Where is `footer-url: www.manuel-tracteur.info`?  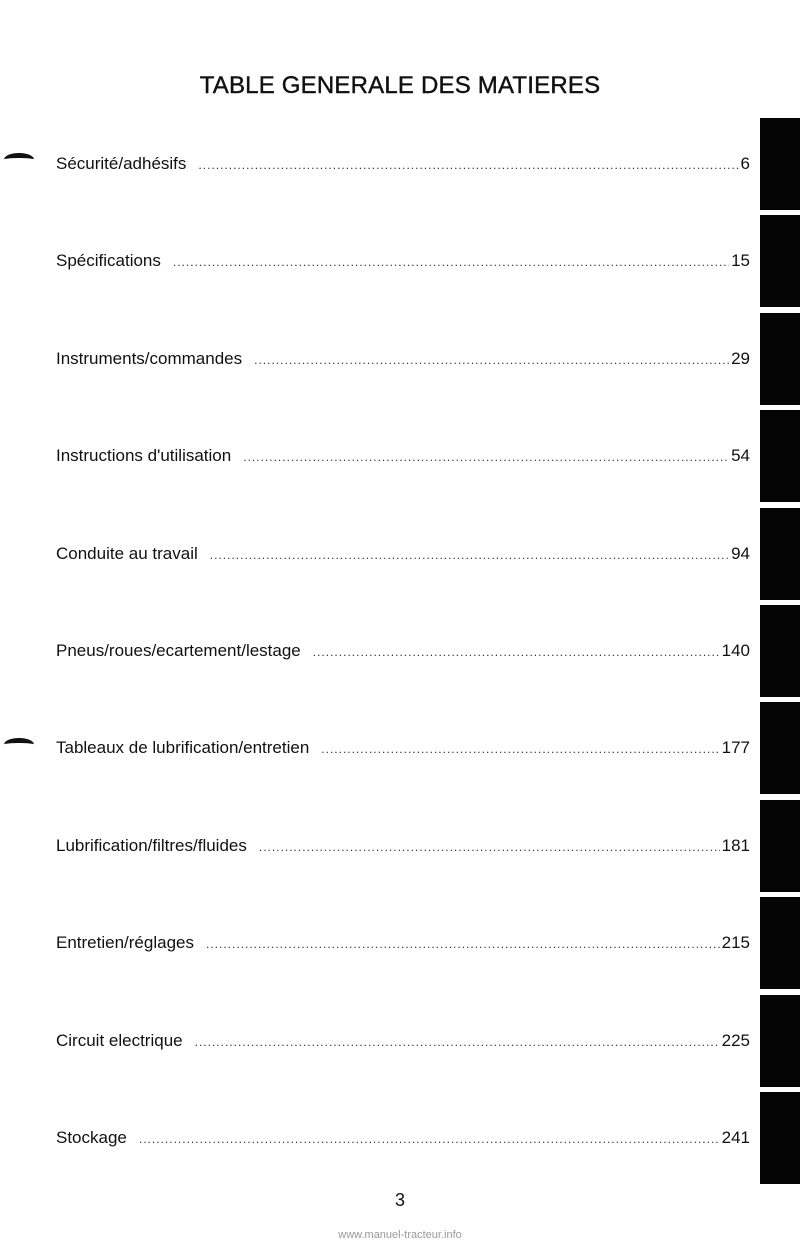 footer-url: www.manuel-tracteur.info is located at coordinates (400, 1235).